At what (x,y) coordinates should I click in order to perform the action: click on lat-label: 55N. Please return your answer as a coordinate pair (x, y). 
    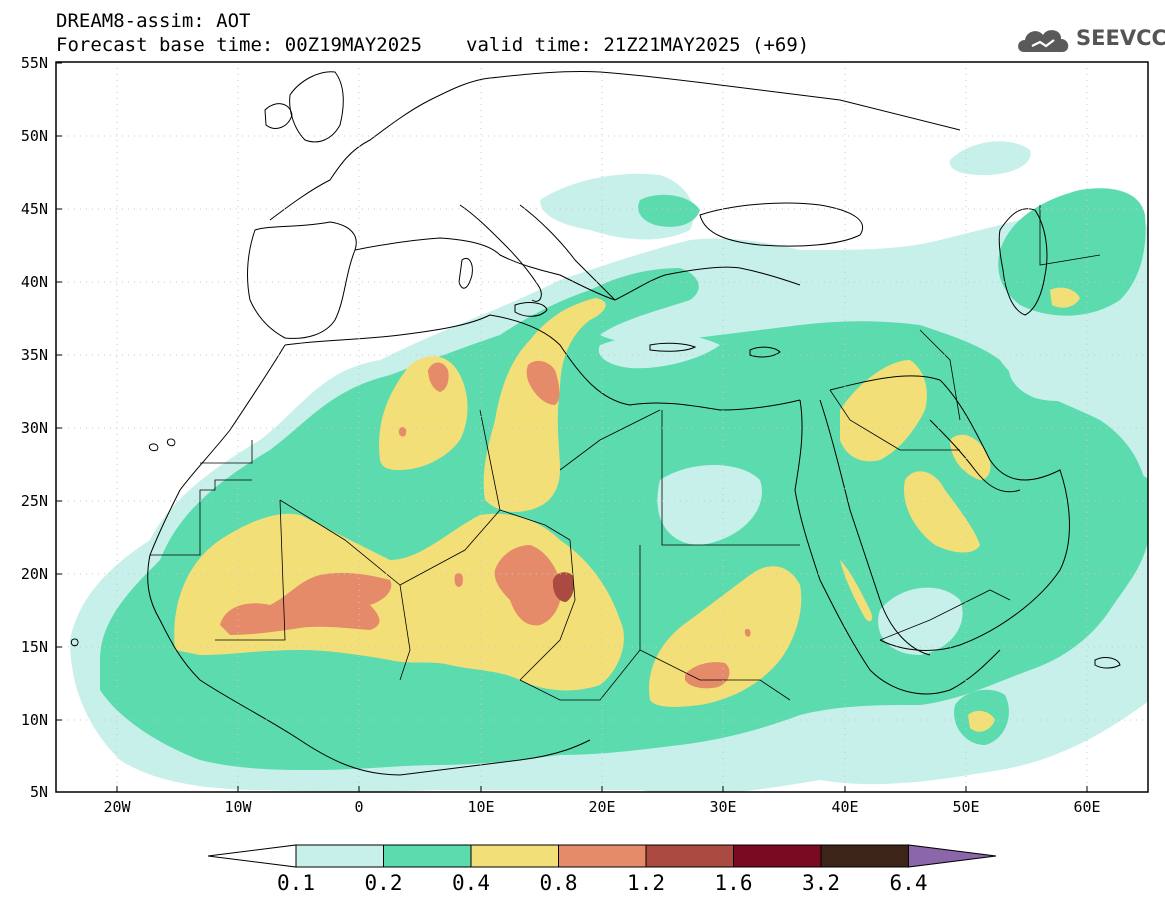
    Looking at the image, I should click on (34, 63).